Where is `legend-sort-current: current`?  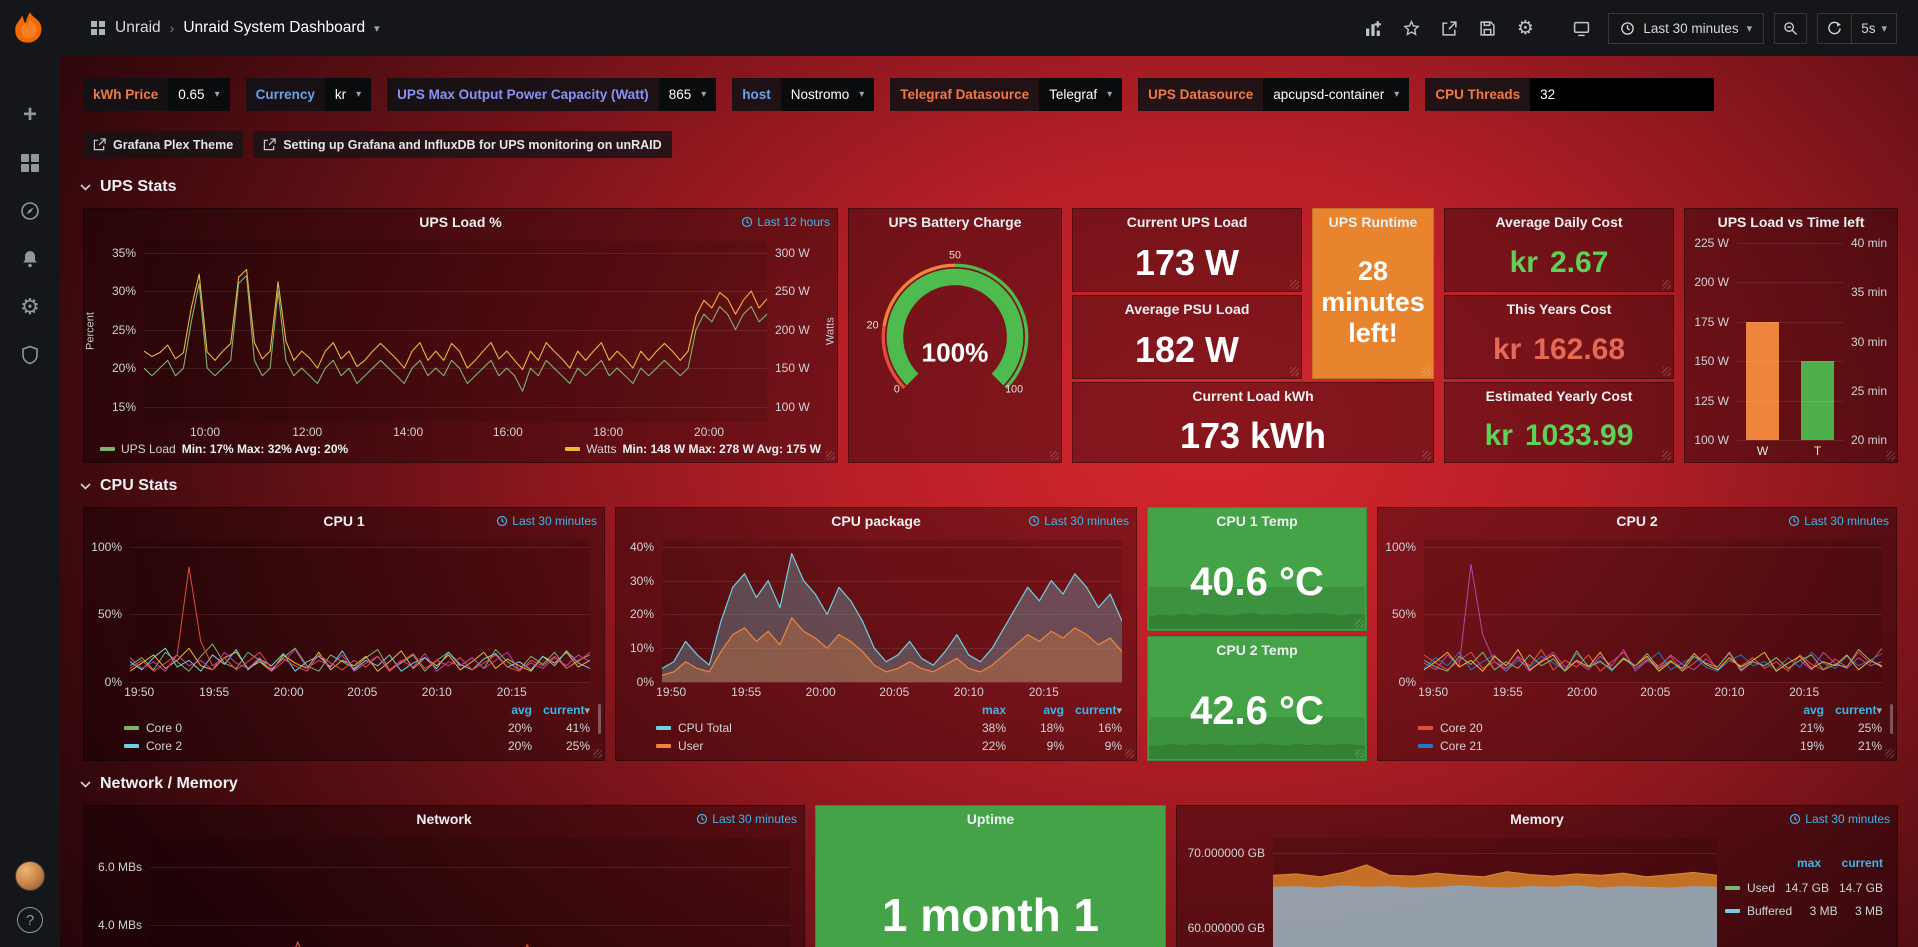
legend-sort-current: current is located at coordinates (1862, 863).